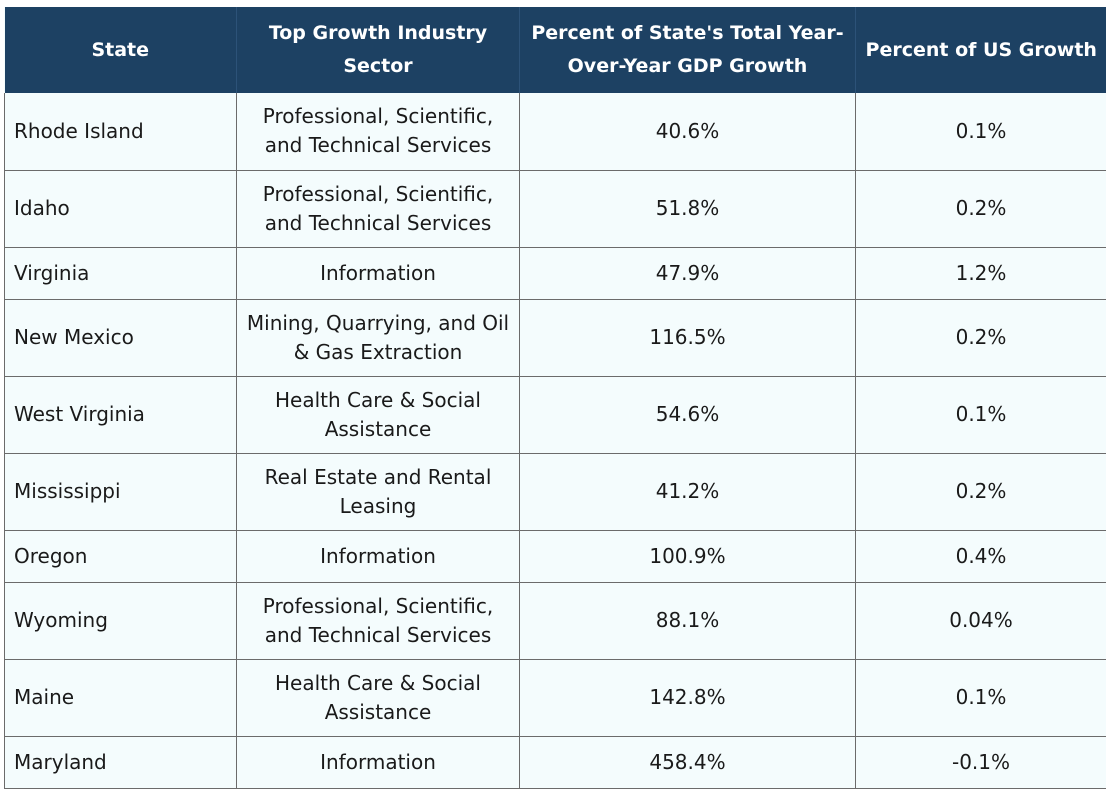 This screenshot has height=789, width=1106. I want to click on cell-state: Rhode Island, so click(120, 132).